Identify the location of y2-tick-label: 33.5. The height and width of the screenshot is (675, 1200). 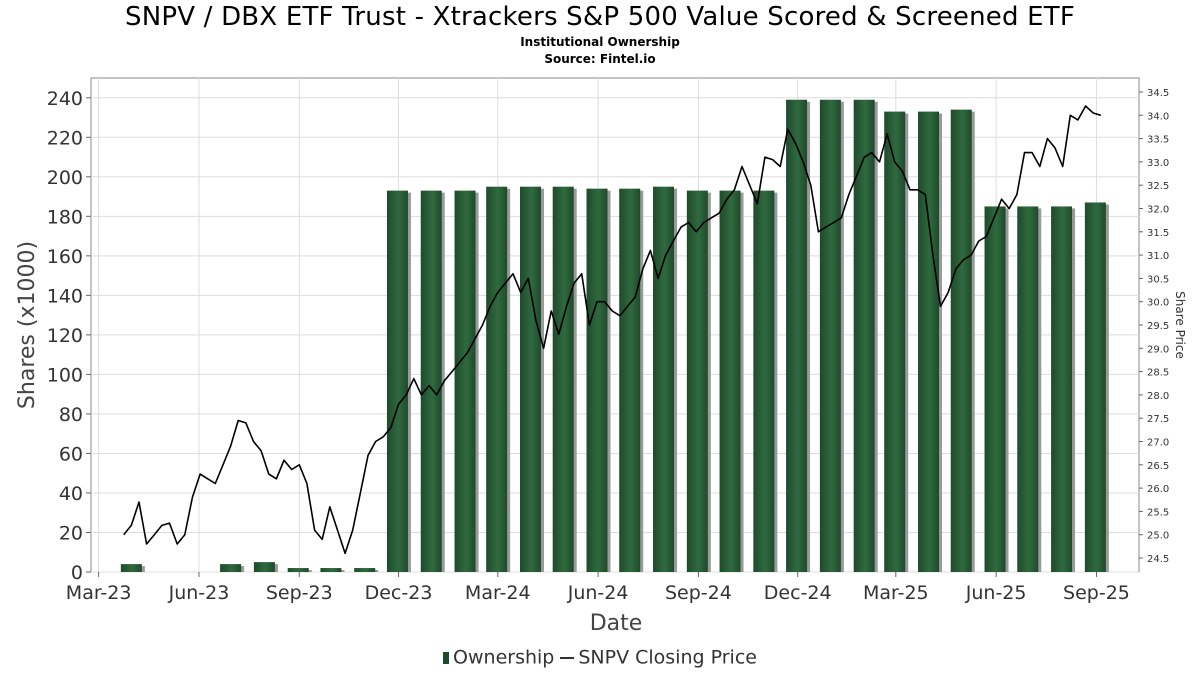
(1158, 140).